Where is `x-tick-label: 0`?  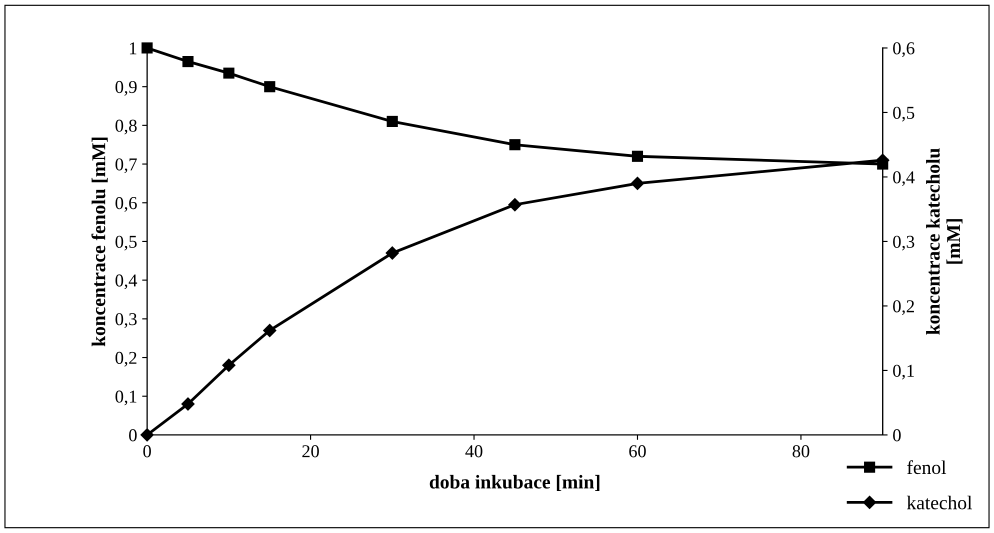 x-tick-label: 0 is located at coordinates (147, 451).